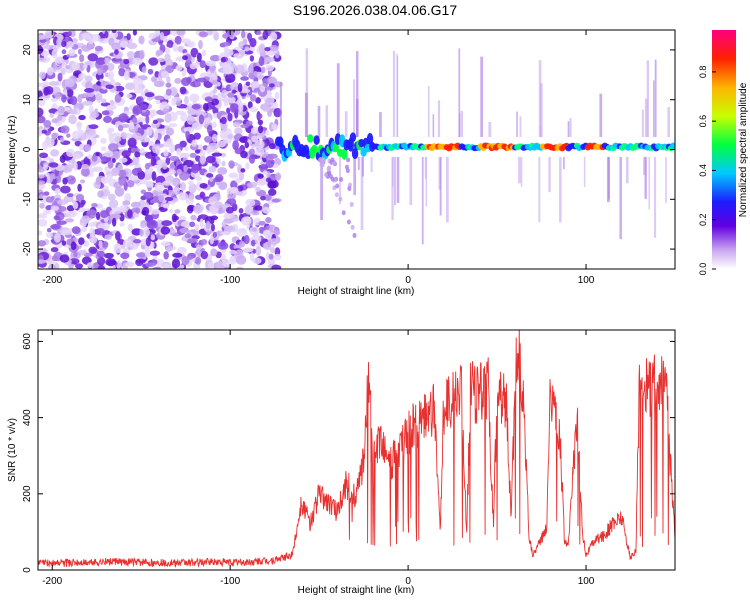 This screenshot has width=750, height=600. What do you see at coordinates (310, 138) in the screenshot?
I see `signal-cell` at bounding box center [310, 138].